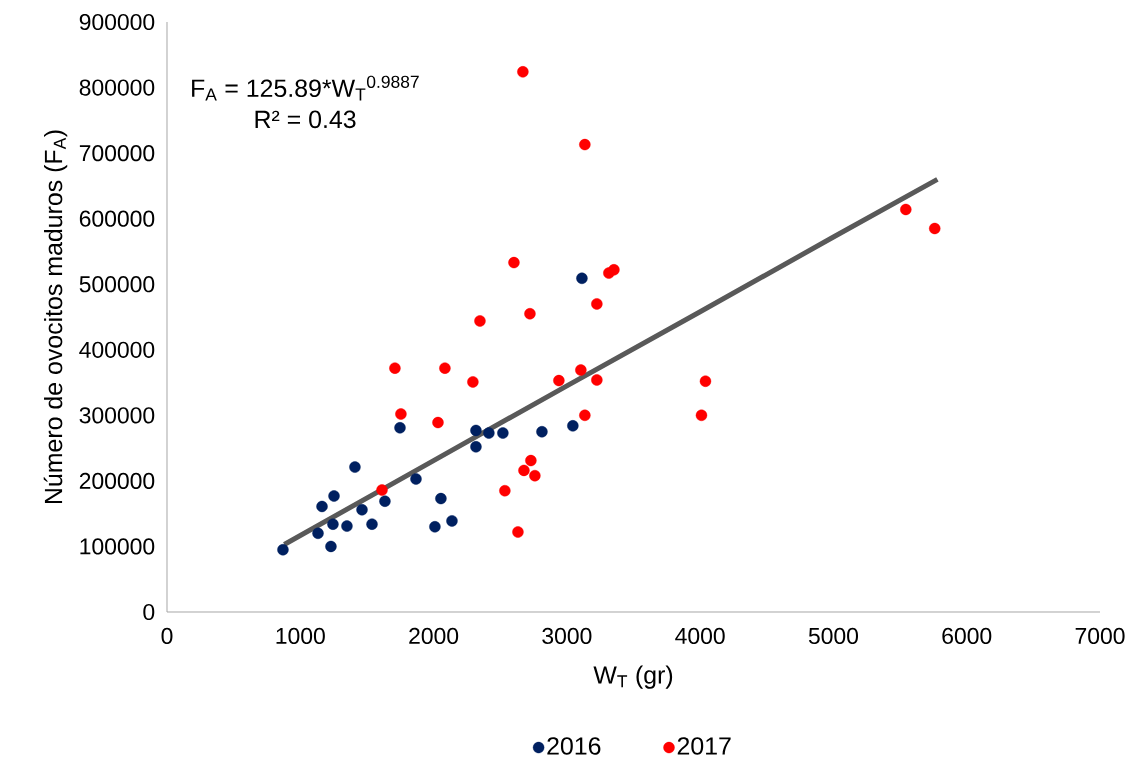  I want to click on x-tick-label: 1000, so click(300, 636).